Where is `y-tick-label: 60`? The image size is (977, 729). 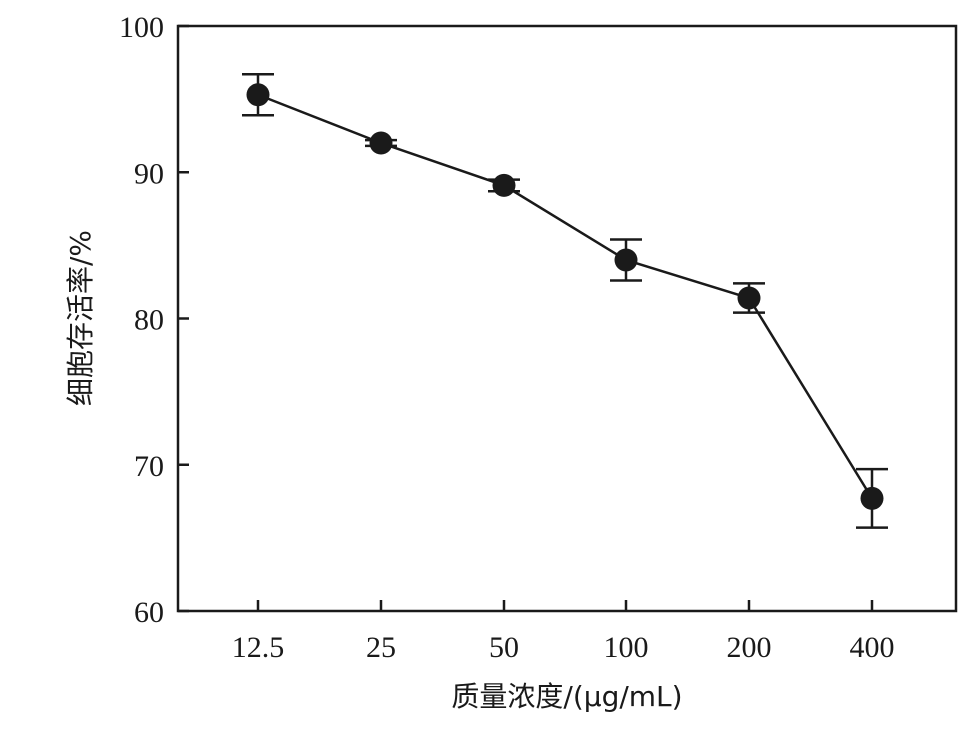 y-tick-label: 60 is located at coordinates (149, 612).